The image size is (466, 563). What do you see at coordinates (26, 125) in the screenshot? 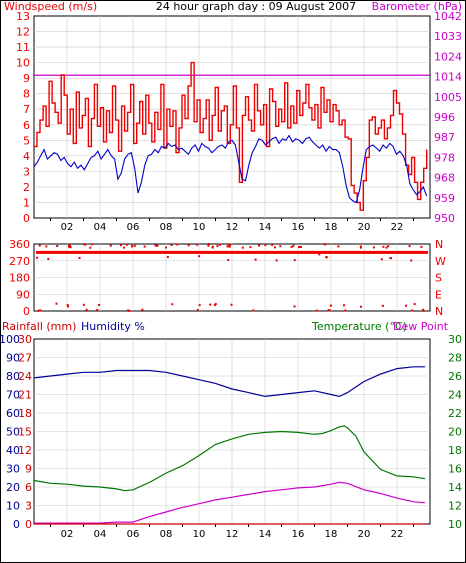
I see `windspeed-tick-label: 6` at bounding box center [26, 125].